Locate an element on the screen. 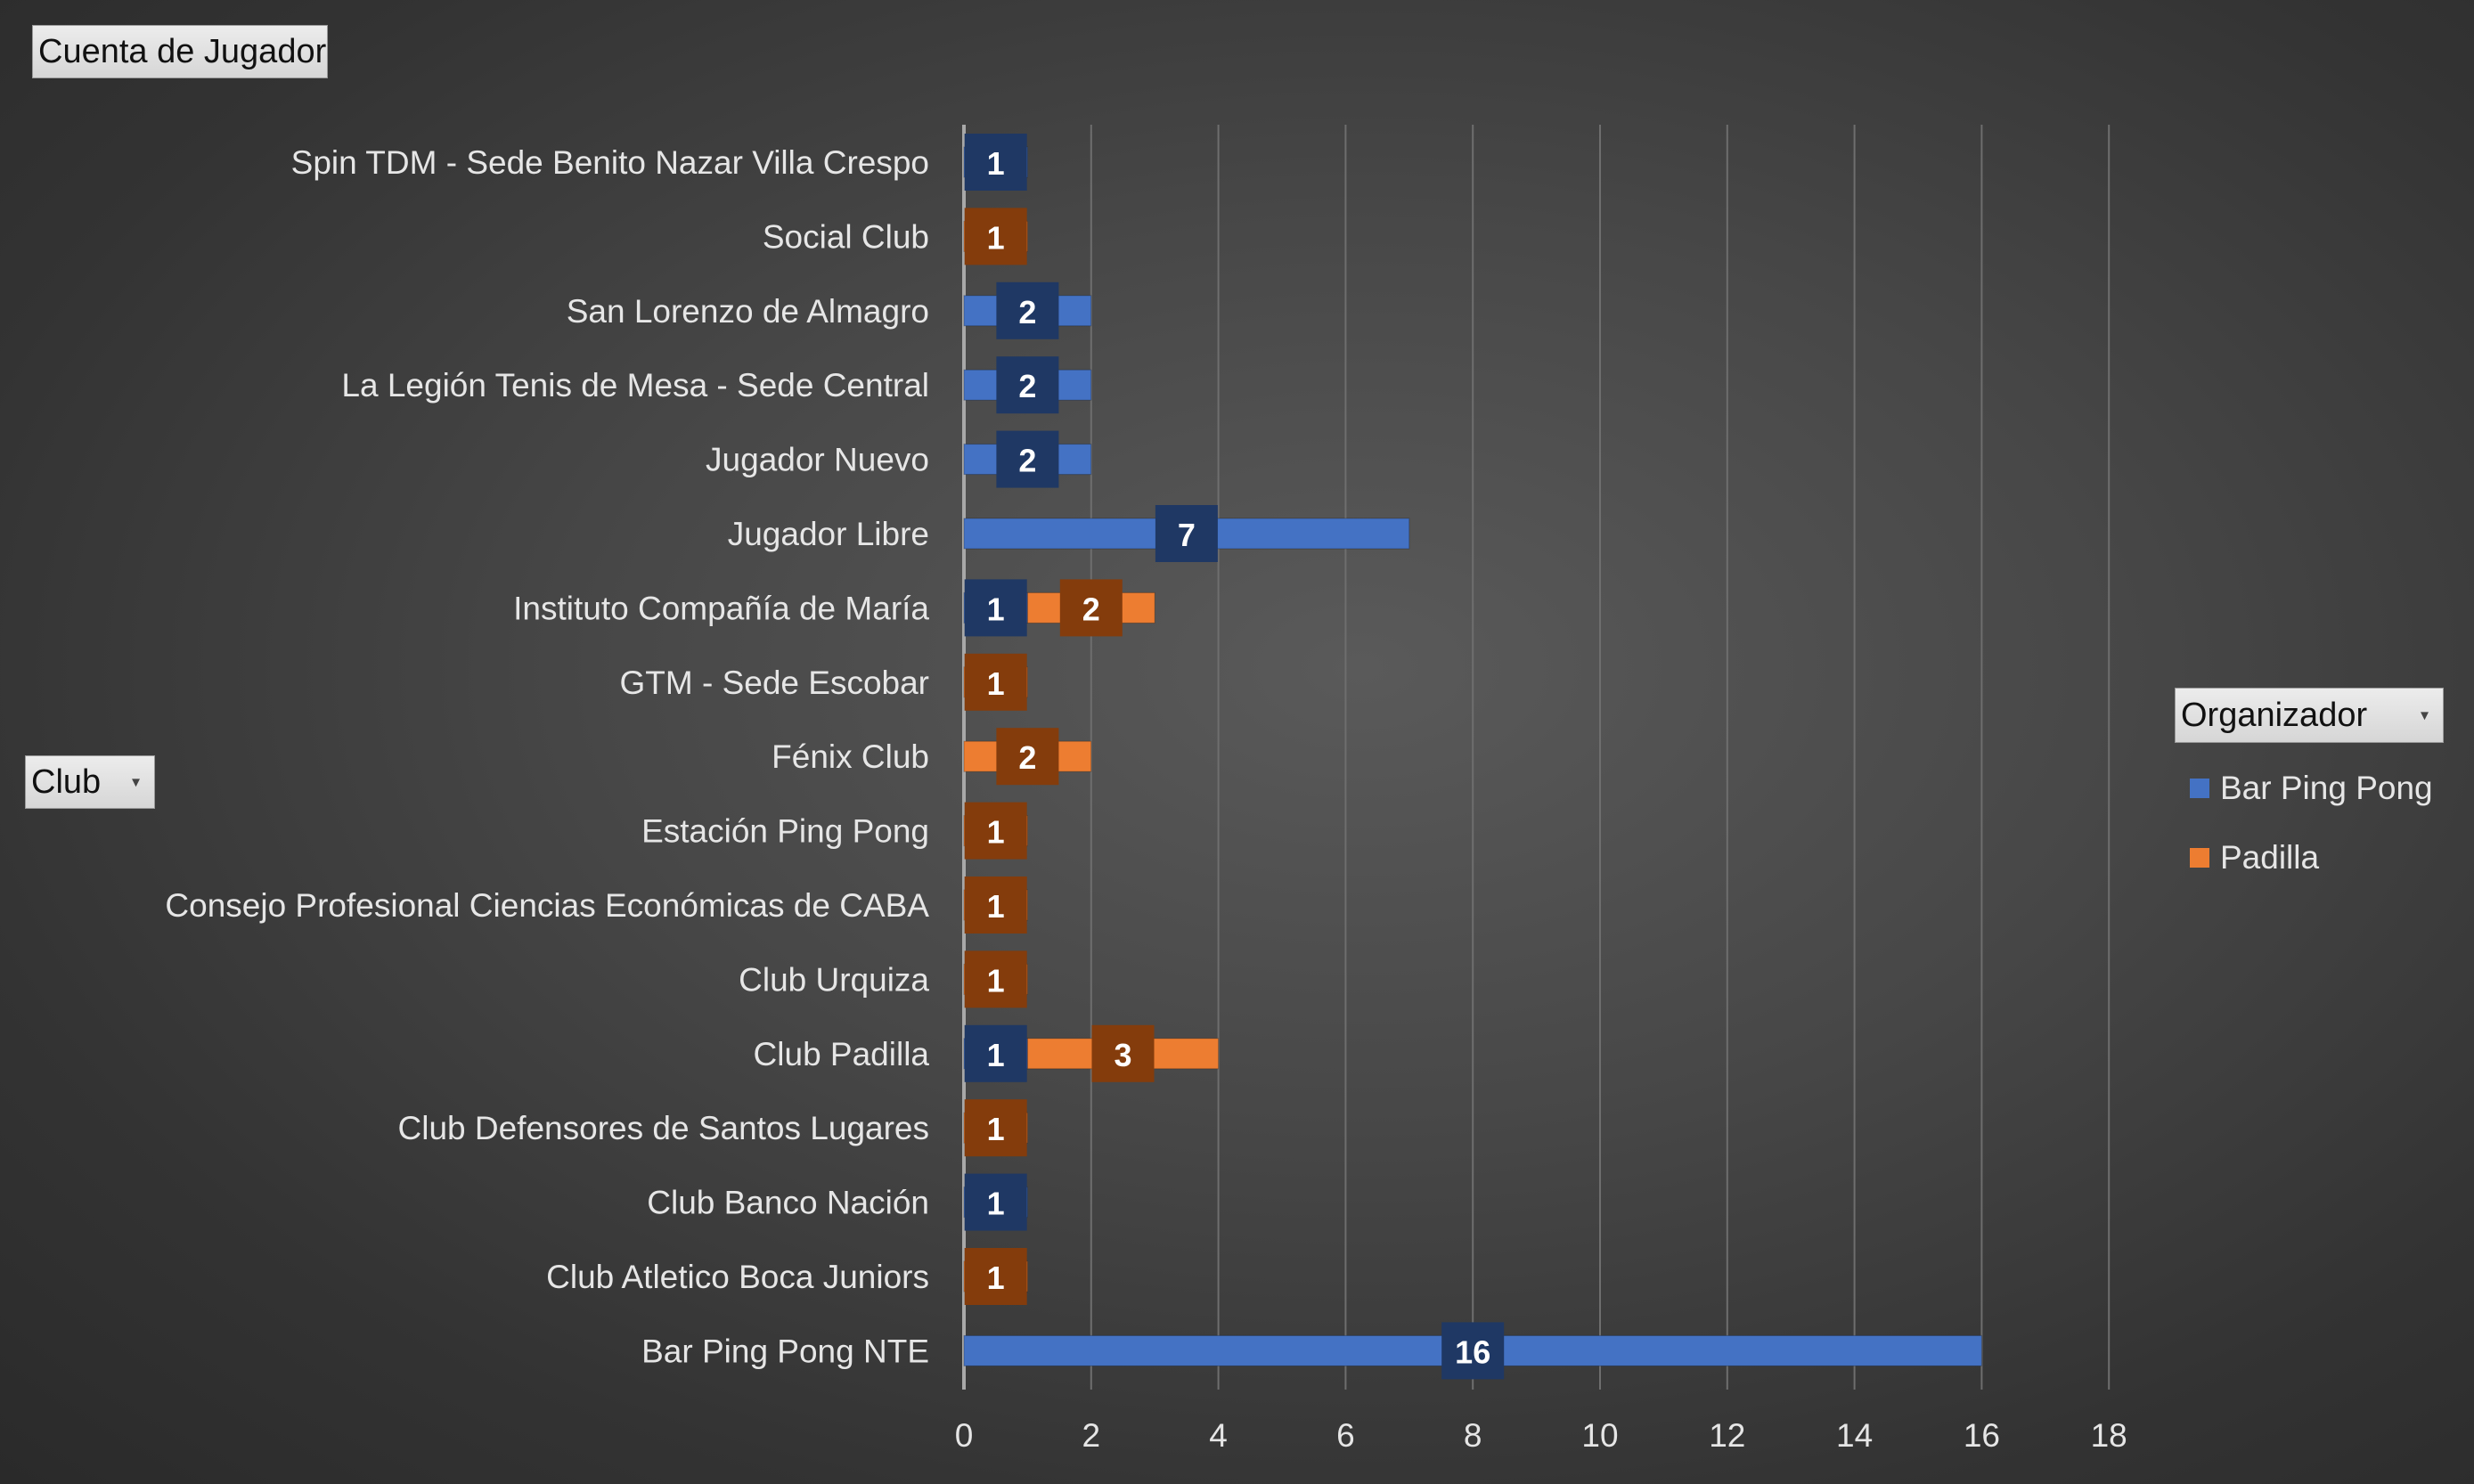  value-field-button: Cuenta de Jugador is located at coordinates (180, 52).